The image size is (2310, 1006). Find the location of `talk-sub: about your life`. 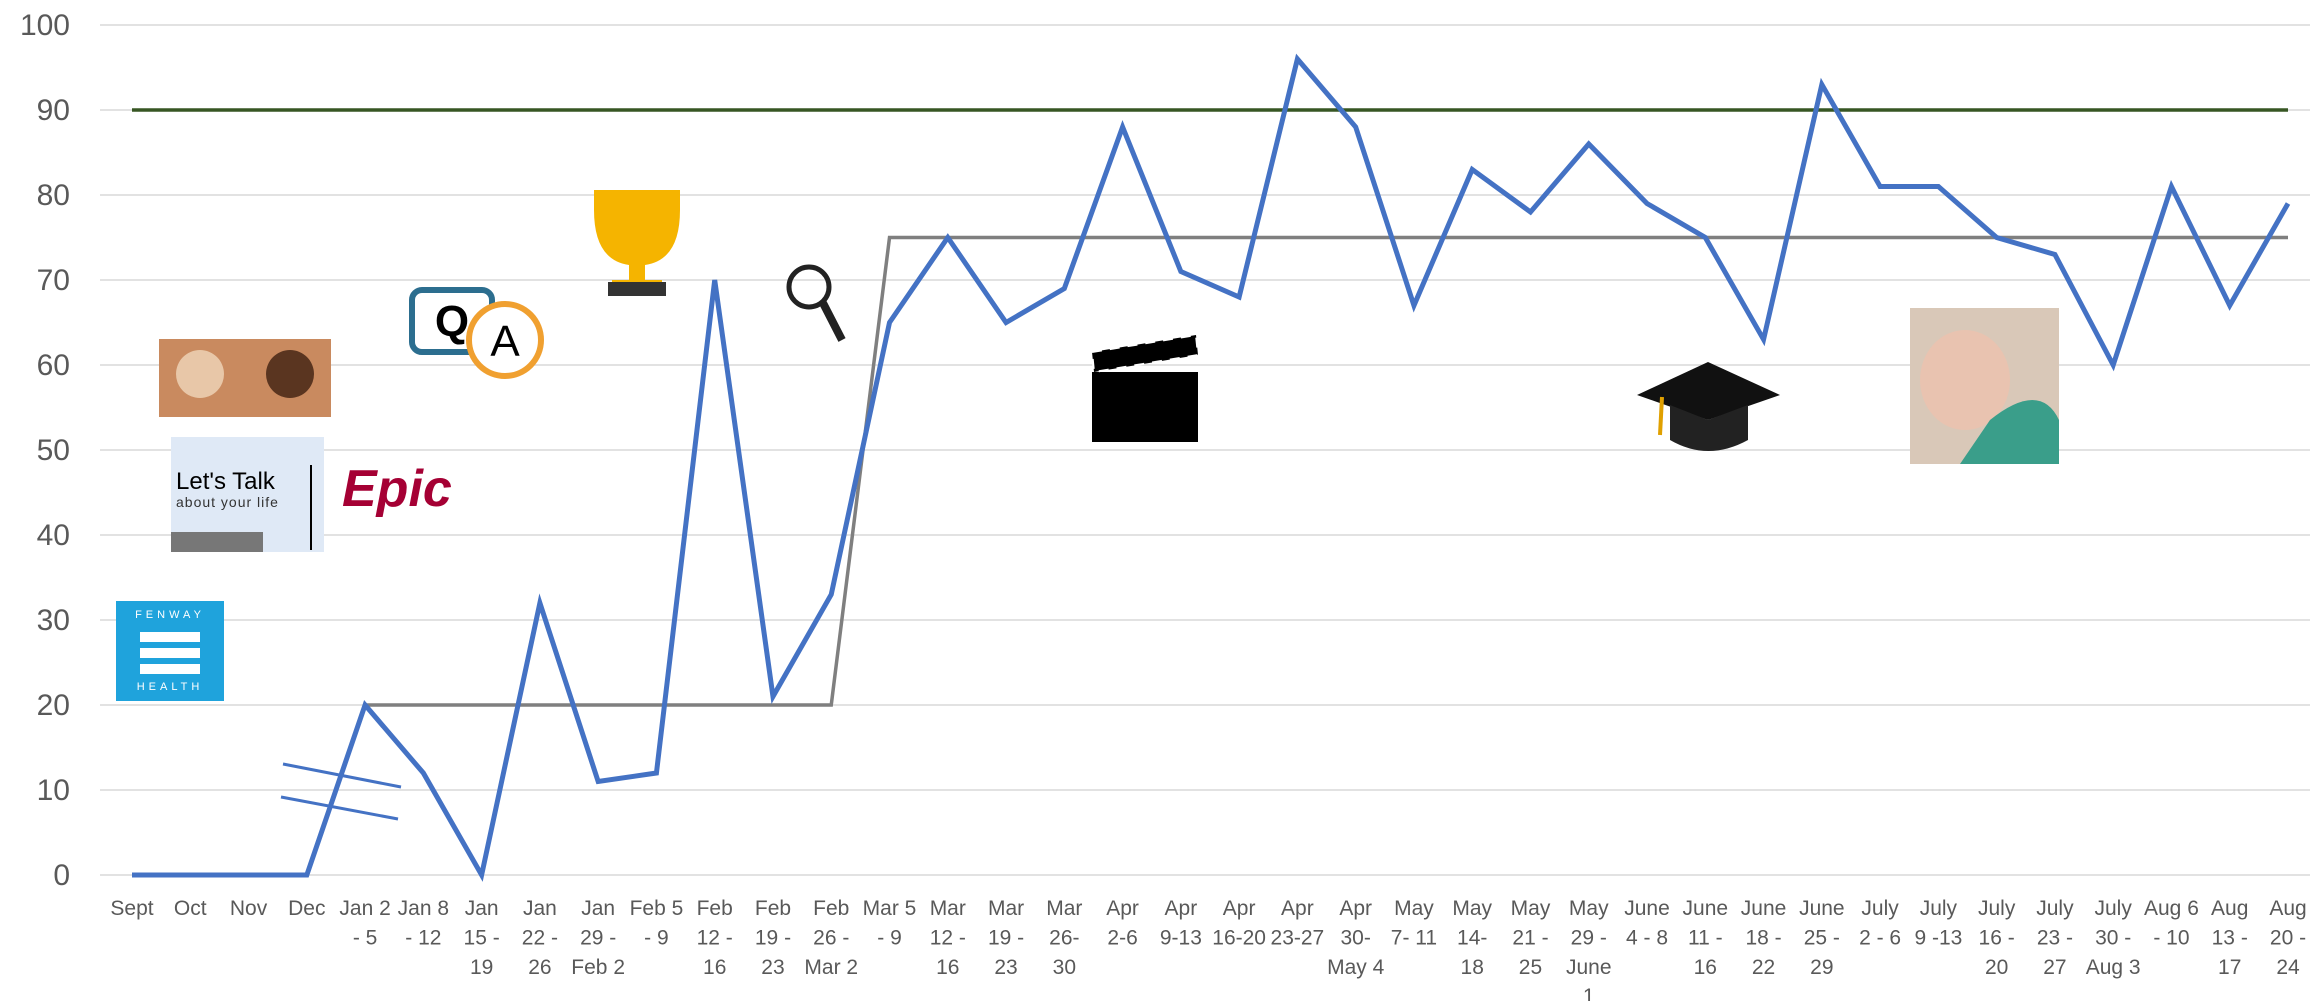

talk-sub: about your life is located at coordinates (227, 502).